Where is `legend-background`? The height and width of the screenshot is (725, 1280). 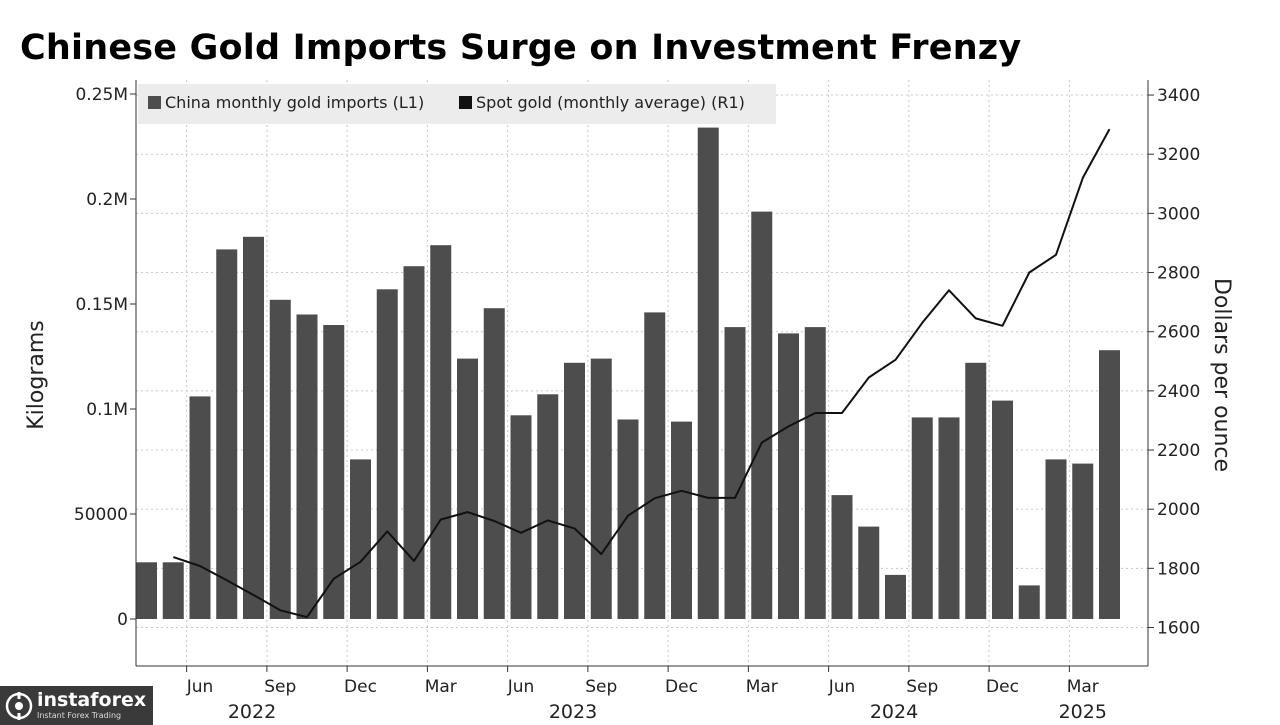
legend-background is located at coordinates (457, 104).